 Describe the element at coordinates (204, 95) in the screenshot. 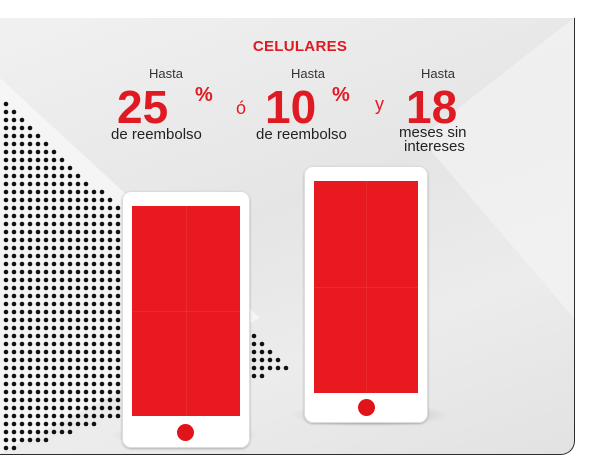

I see `offer-1-suffix: %` at that location.